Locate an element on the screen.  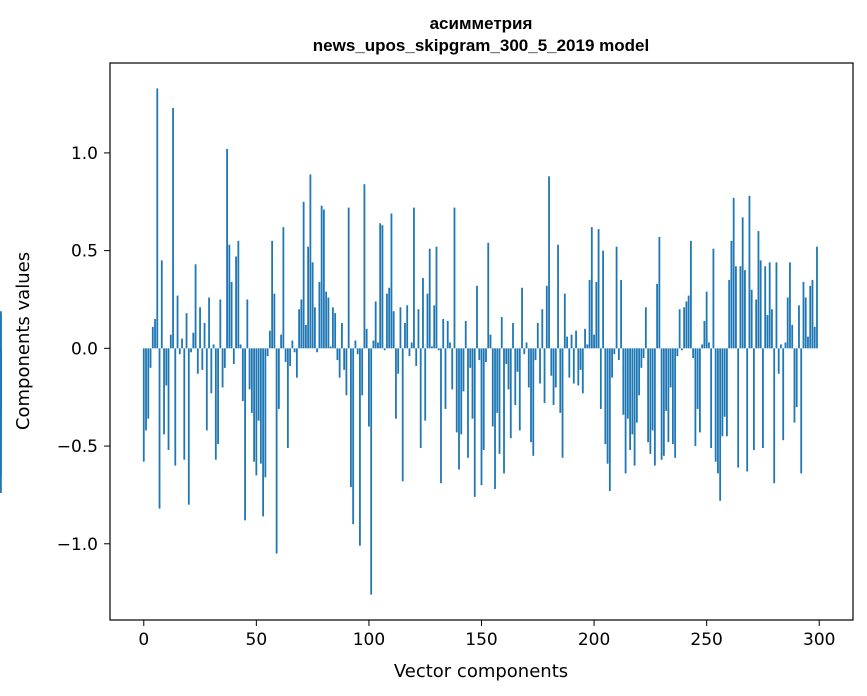
chart-subtitle: news_upos_skipgram_300_5_2019 model is located at coordinates (481, 45).